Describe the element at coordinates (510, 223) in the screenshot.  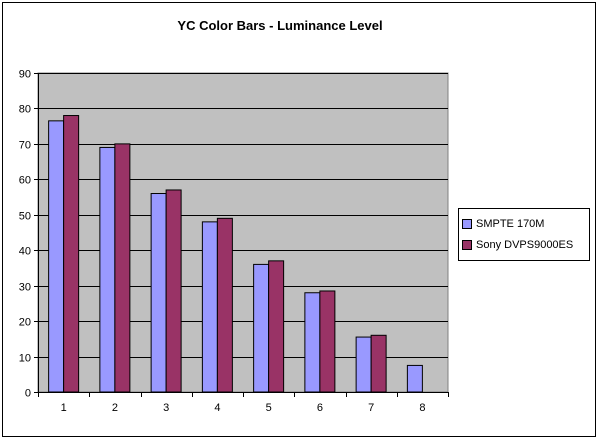
I see `legend-label-series-1: SMPTE 170M` at that location.